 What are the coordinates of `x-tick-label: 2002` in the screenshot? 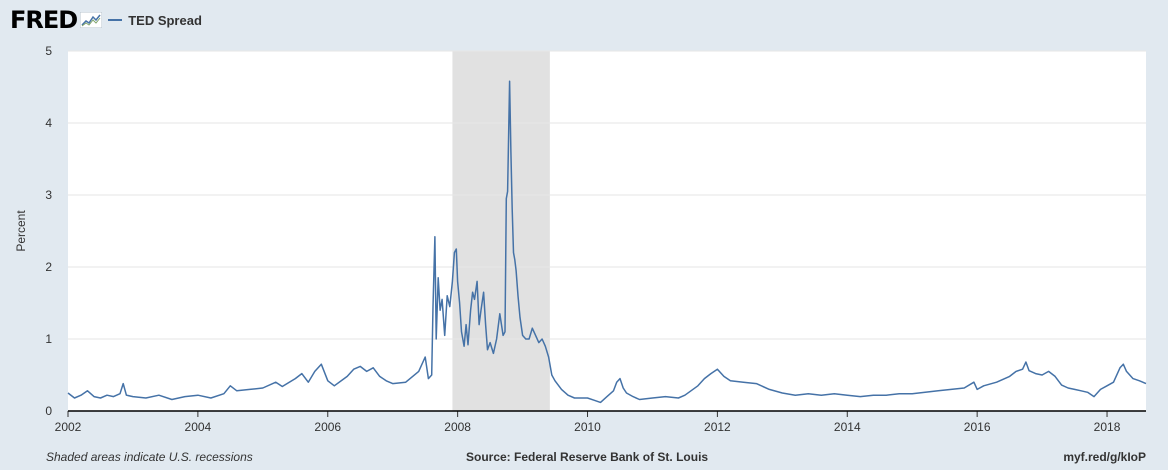 It's located at (68, 427).